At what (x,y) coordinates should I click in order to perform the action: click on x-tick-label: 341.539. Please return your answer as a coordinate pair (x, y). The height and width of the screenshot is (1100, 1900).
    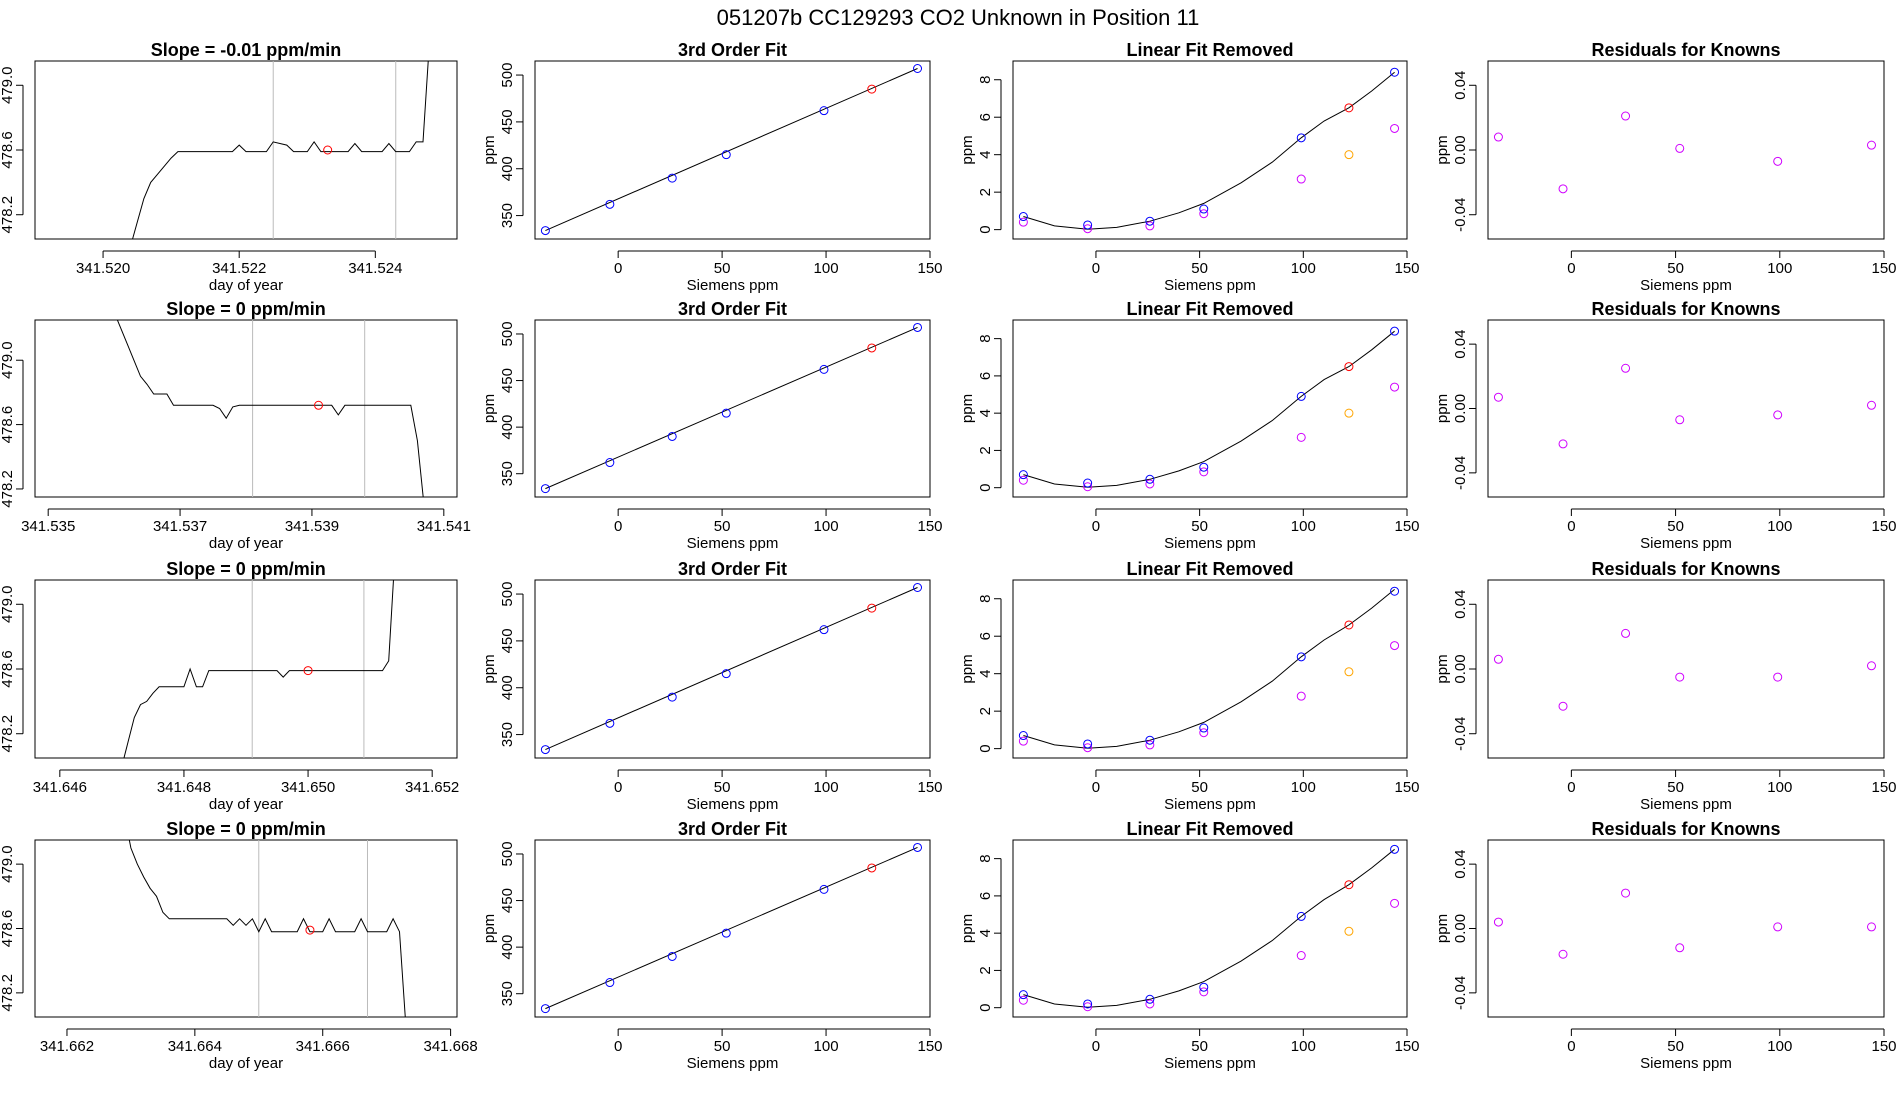
    Looking at the image, I should click on (312, 526).